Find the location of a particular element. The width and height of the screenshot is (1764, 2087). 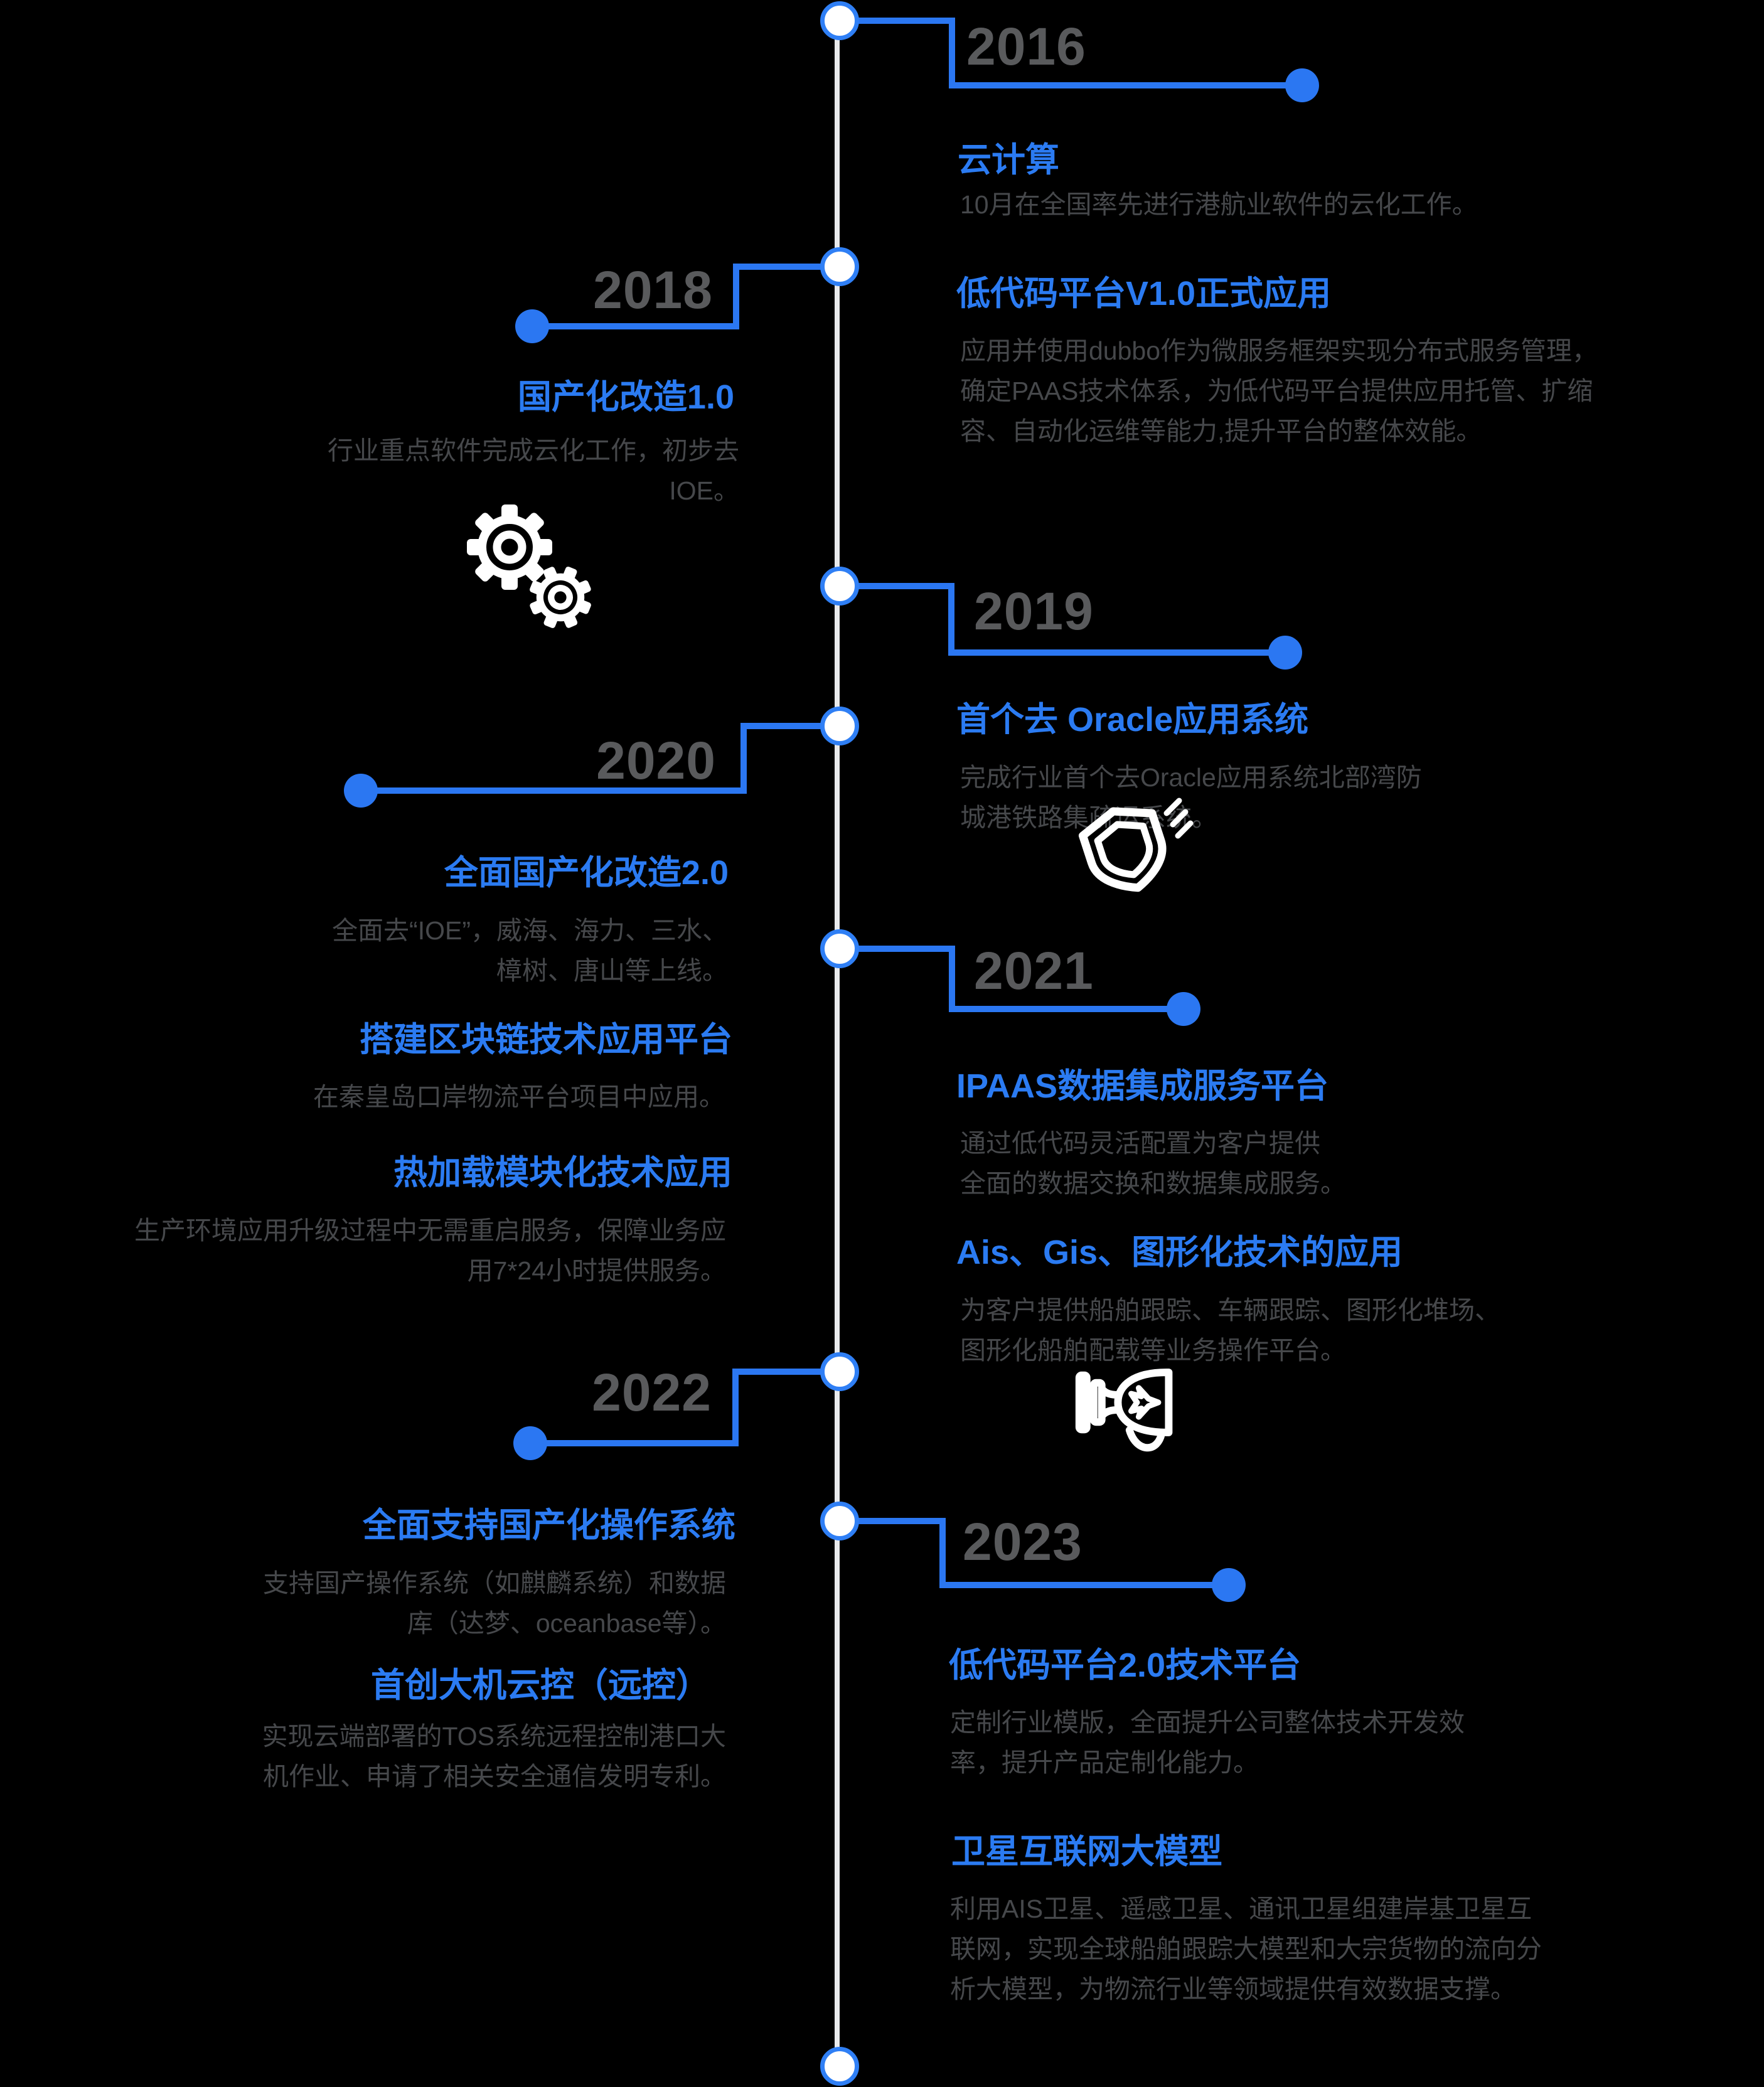

milestone-body-crane-remote: 实现云端部署的TOS系统远程控制港口大 机作业、申请了相关安全通信发明专利。 is located at coordinates (494, 1756).